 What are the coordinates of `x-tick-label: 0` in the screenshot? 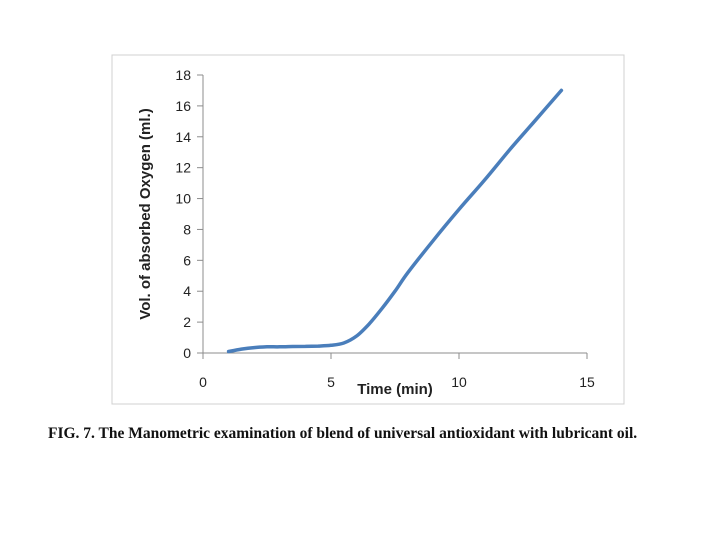 It's located at (203, 382).